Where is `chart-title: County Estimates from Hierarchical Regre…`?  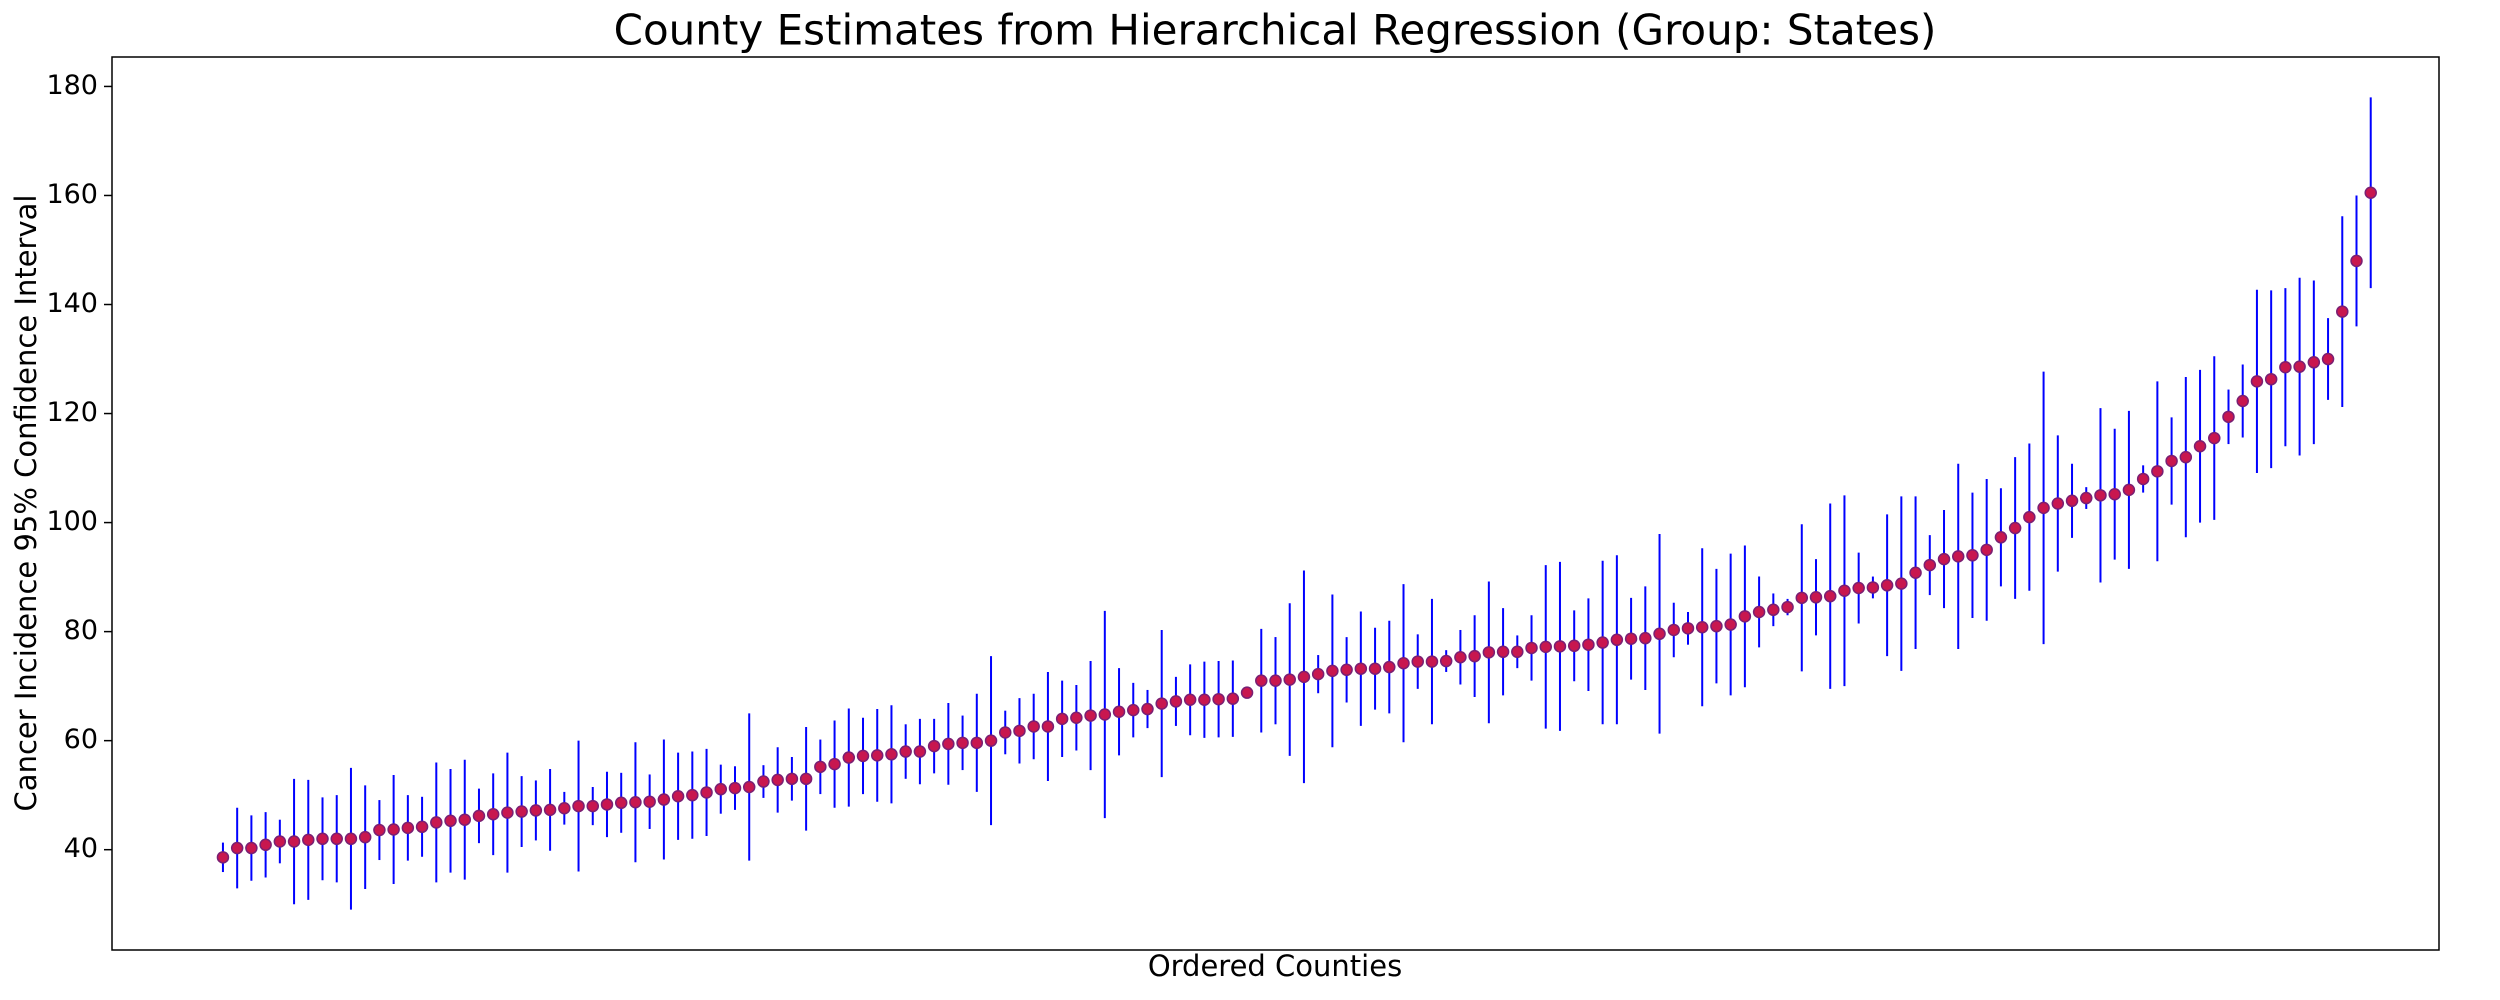 chart-title: County Estimates from Hierarchical Regre… is located at coordinates (1275, 30).